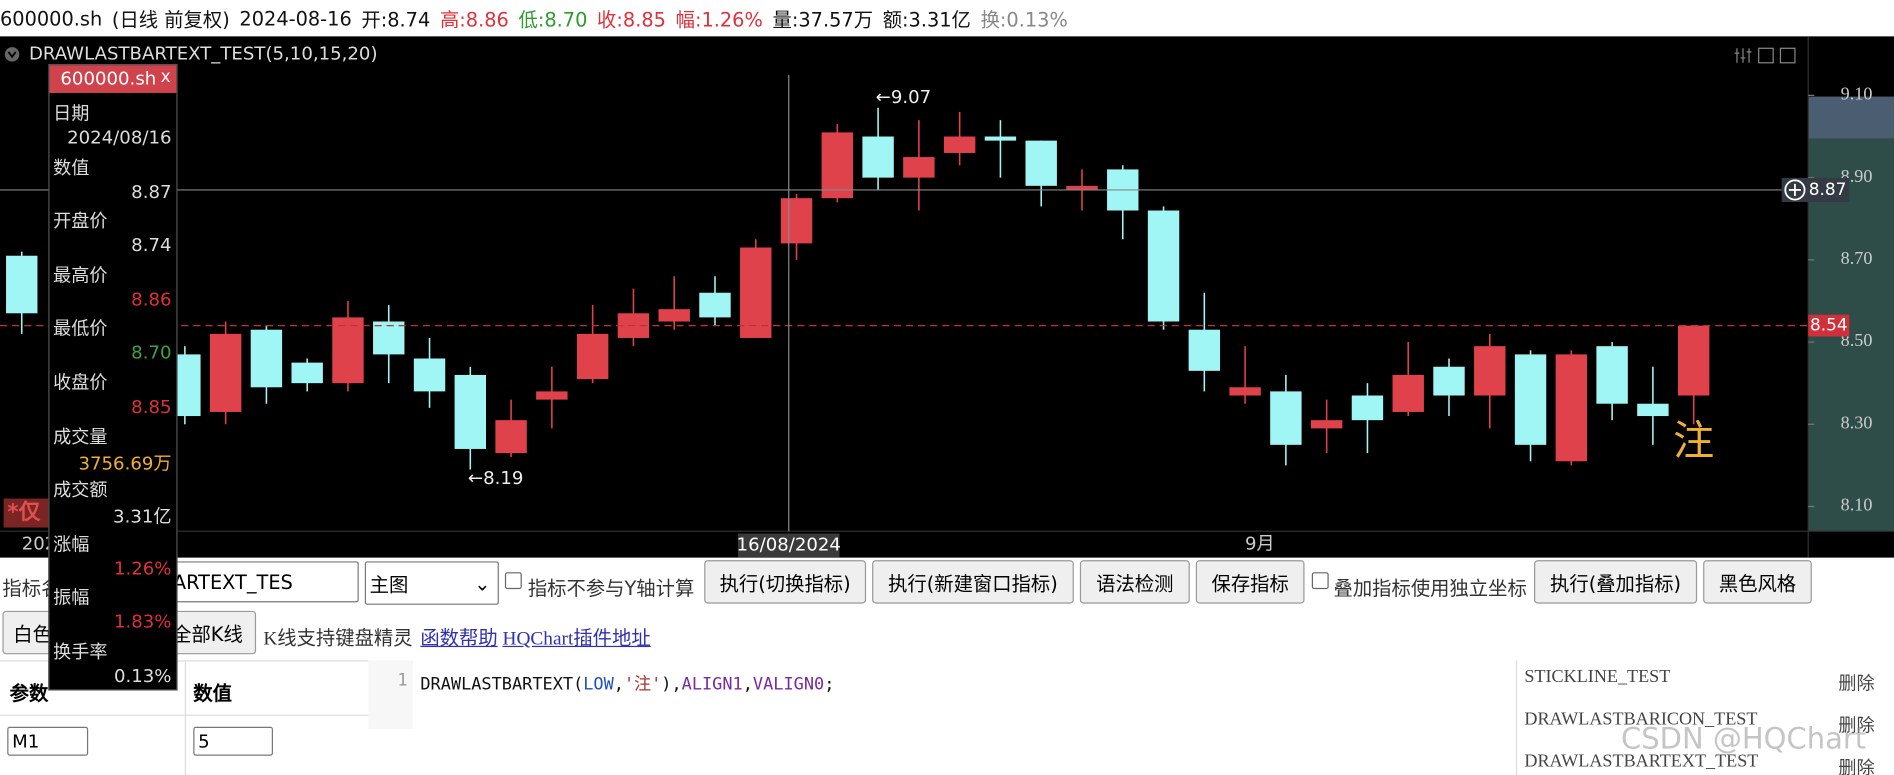 The height and width of the screenshot is (775, 1894). Describe the element at coordinates (389, 585) in the screenshot. I see `select-value: 主图` at that location.